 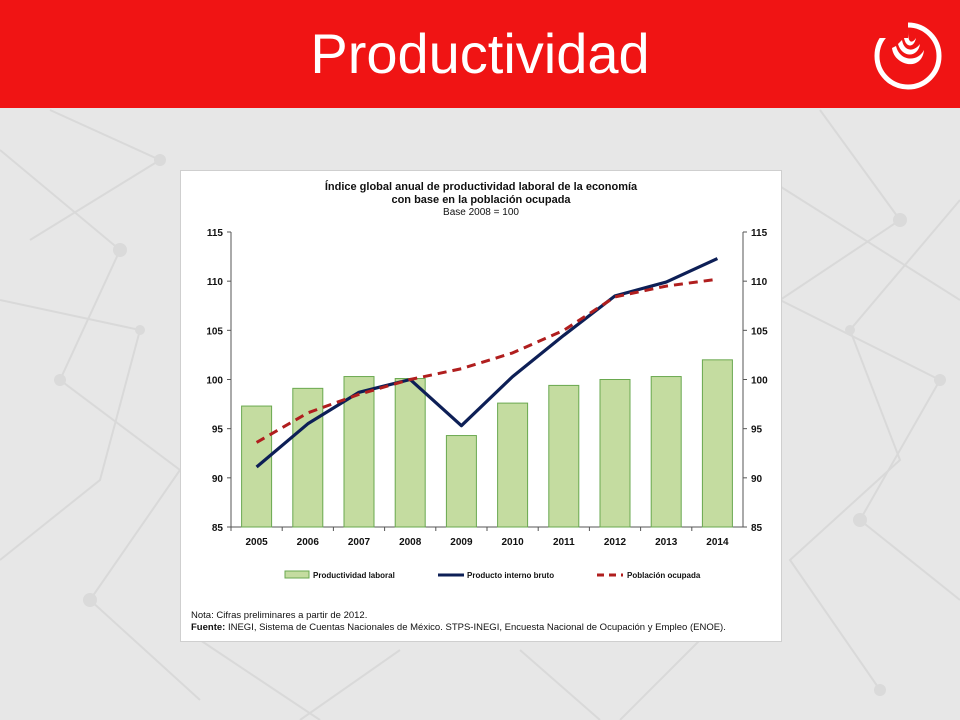 I want to click on legend-swatch-productividad, so click(x=297, y=574).